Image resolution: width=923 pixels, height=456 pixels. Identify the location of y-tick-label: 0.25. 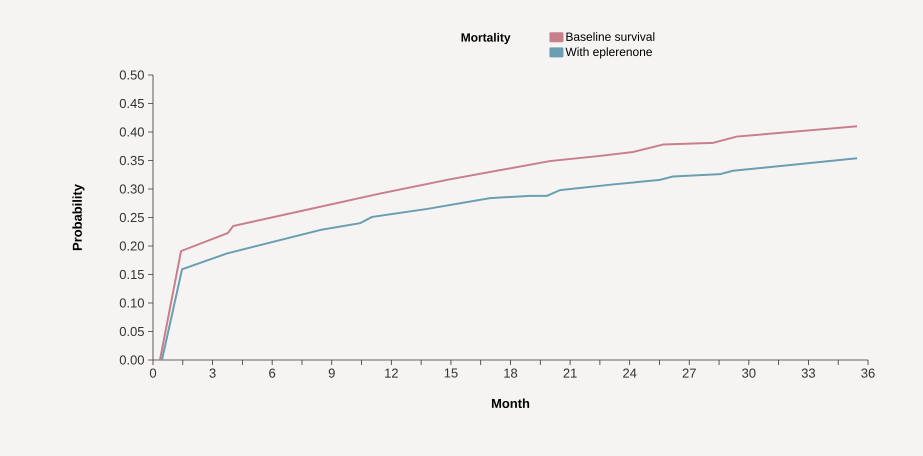
(132, 217).